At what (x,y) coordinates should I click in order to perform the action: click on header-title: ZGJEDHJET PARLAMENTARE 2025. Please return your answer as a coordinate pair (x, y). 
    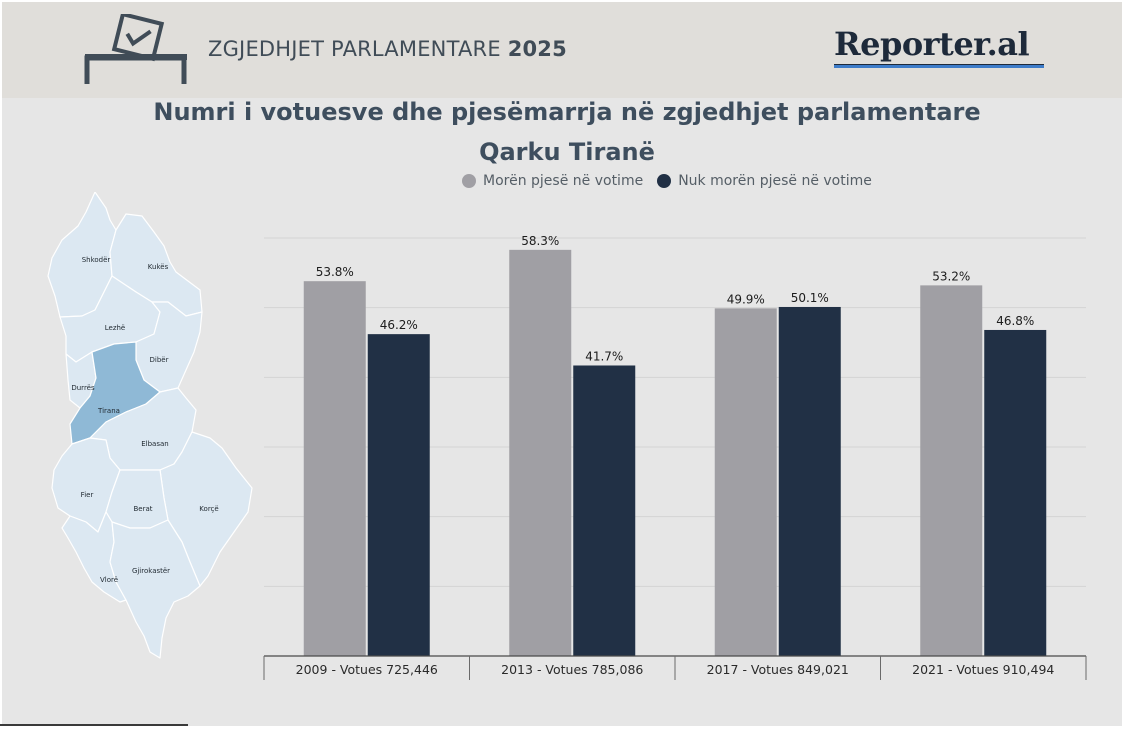
    Looking at the image, I should click on (387, 49).